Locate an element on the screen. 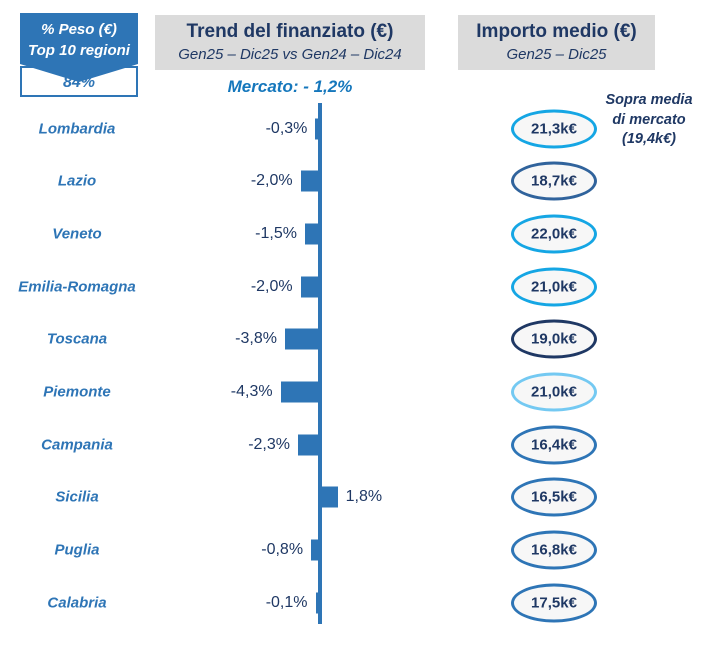  importo-oval: 16,8k€ is located at coordinates (554, 550).